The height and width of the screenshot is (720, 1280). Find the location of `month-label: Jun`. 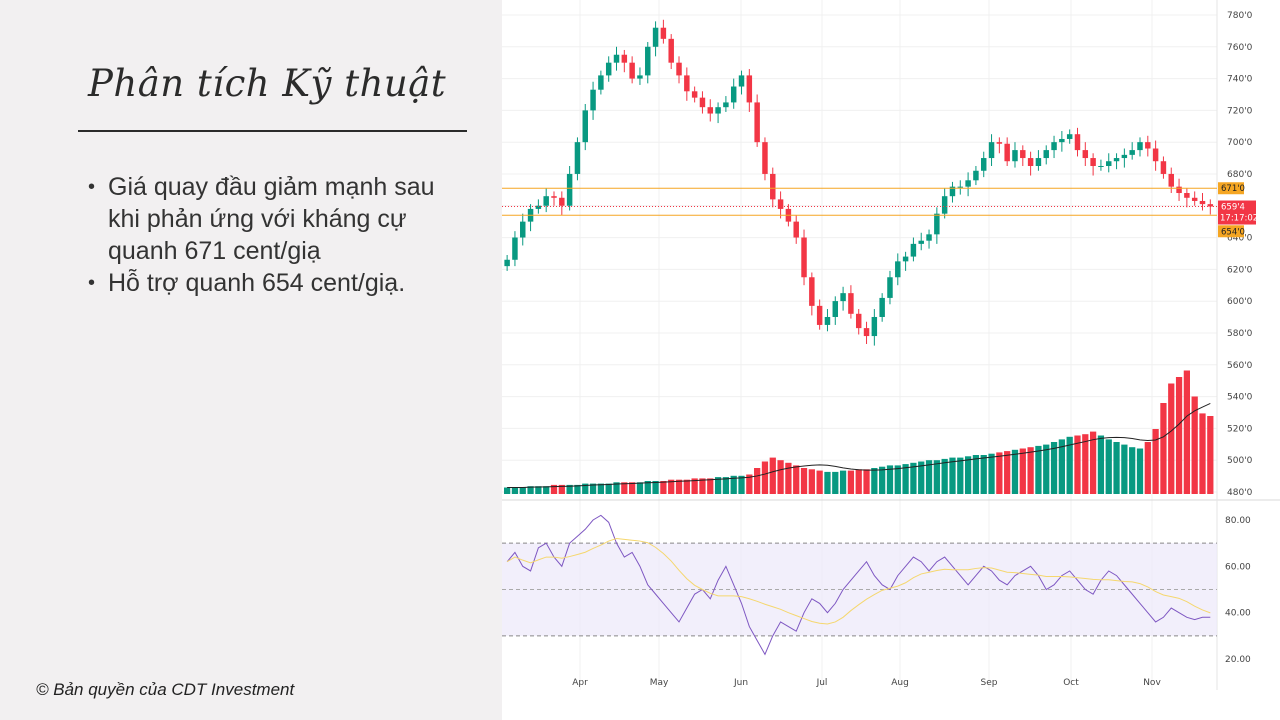

month-label: Jun is located at coordinates (740, 683).